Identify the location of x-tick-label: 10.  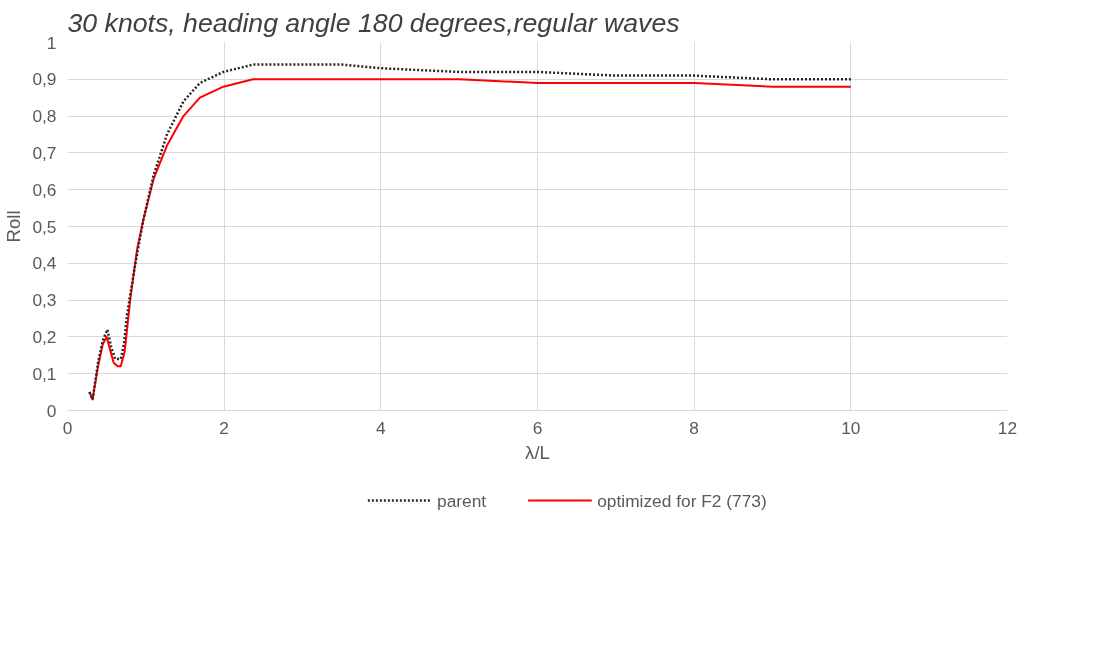
(851, 427).